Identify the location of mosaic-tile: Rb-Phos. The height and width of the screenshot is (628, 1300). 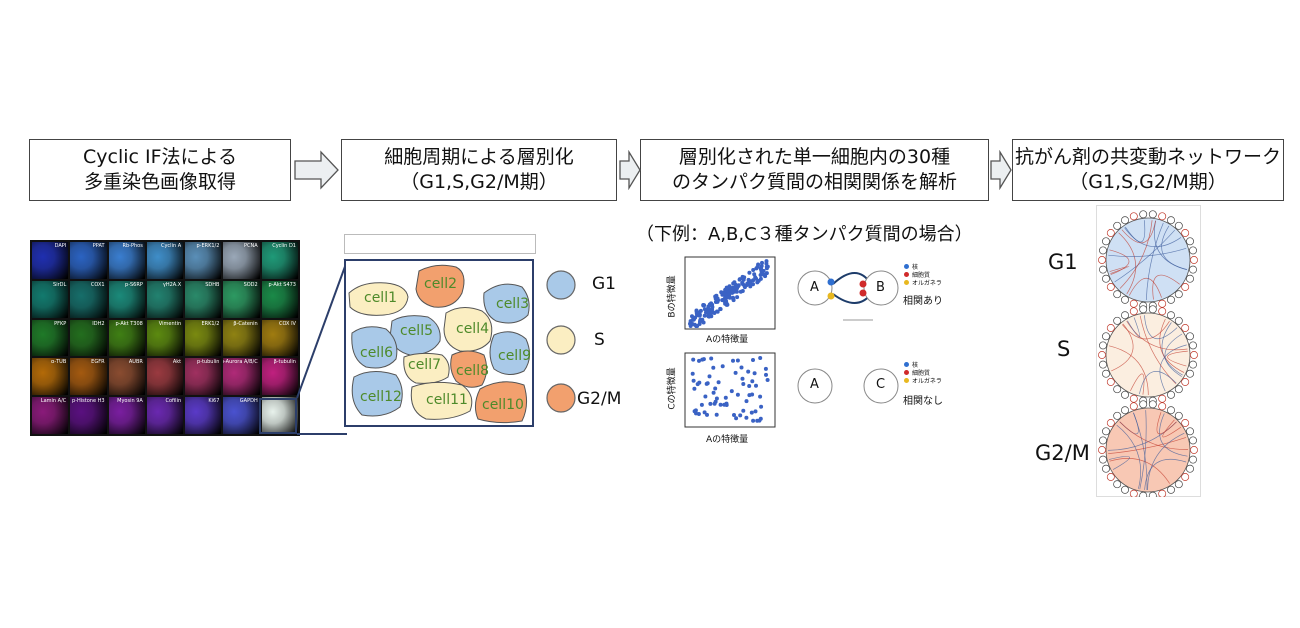
(126, 260).